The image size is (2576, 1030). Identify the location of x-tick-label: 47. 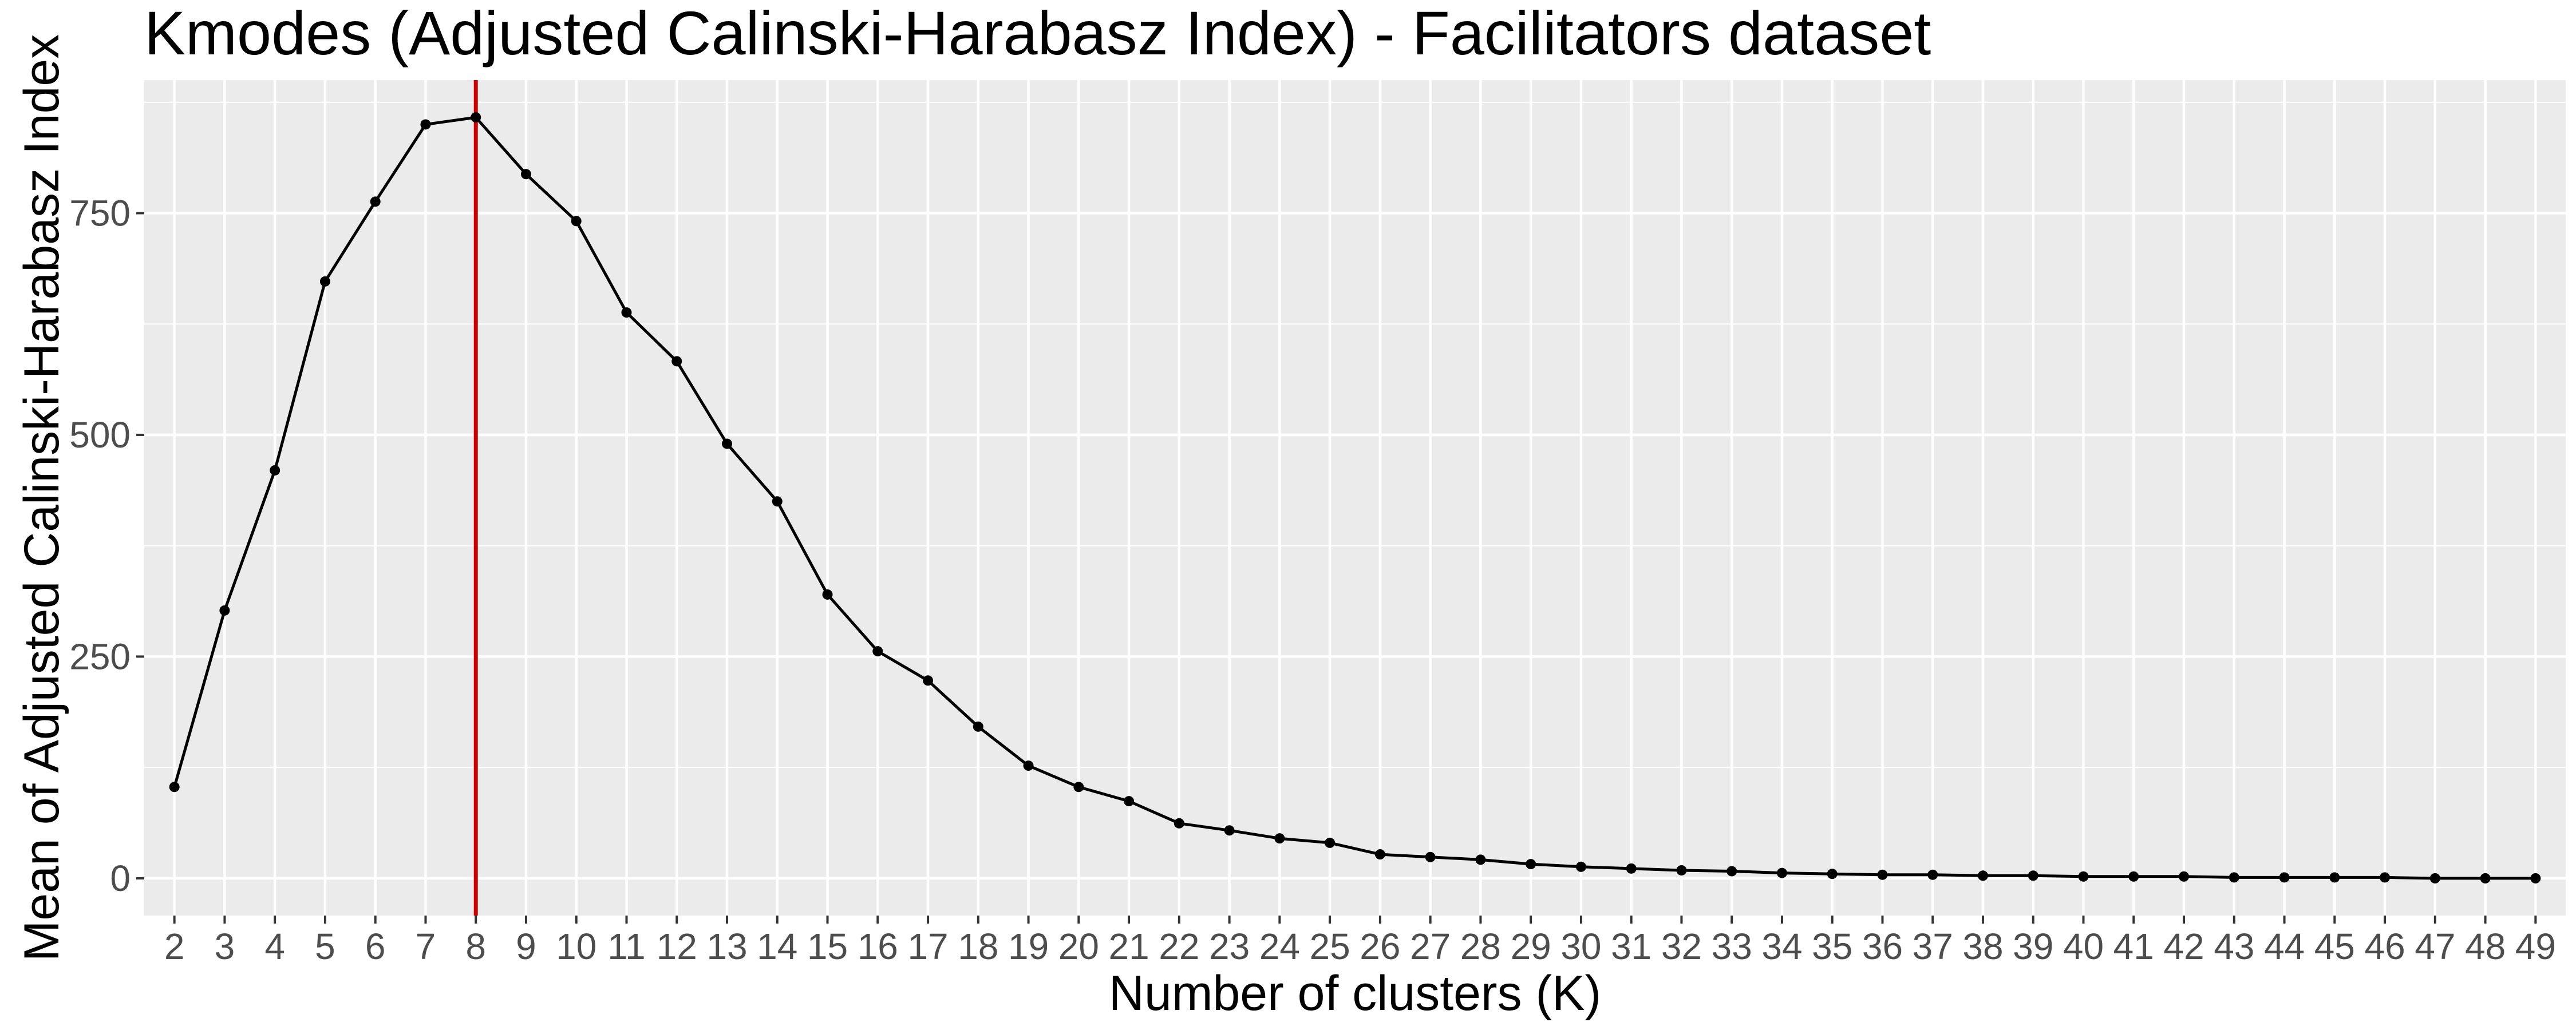
(2435, 946).